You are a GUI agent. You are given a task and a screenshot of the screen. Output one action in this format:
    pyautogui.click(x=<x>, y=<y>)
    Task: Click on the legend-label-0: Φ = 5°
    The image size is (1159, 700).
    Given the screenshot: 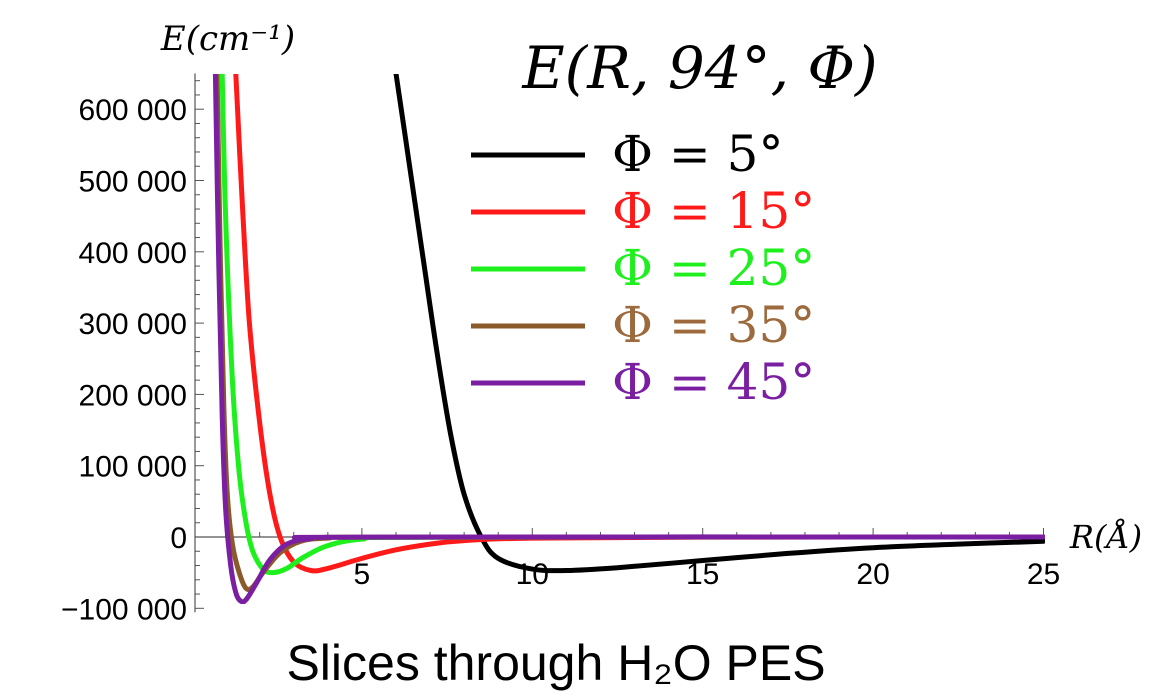 What is the action you would take?
    pyautogui.click(x=697, y=154)
    